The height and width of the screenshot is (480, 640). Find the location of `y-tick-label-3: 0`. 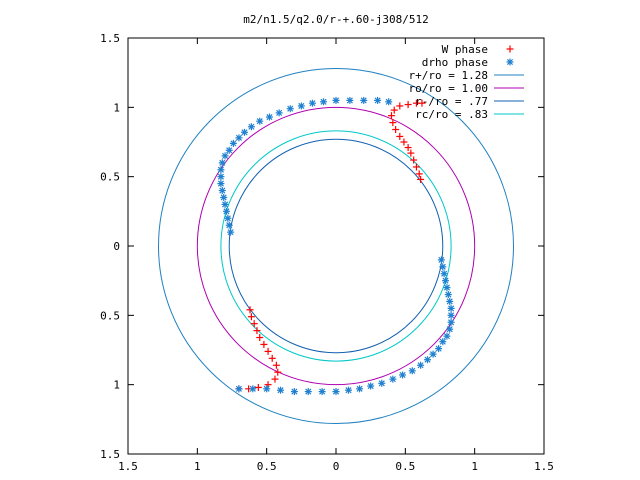

y-tick-label-3: 0 is located at coordinates (116, 246).